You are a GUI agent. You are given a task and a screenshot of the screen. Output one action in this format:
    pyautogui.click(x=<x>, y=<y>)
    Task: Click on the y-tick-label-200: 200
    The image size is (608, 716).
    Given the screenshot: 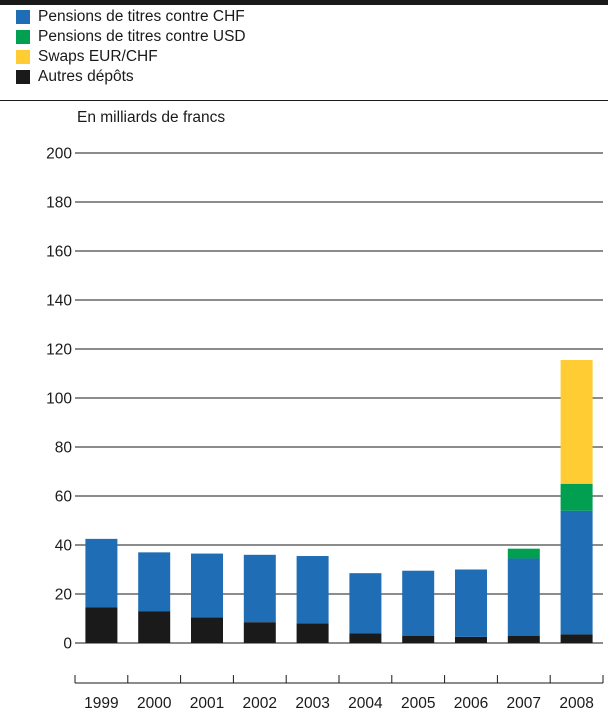 What is the action you would take?
    pyautogui.click(x=59, y=154)
    